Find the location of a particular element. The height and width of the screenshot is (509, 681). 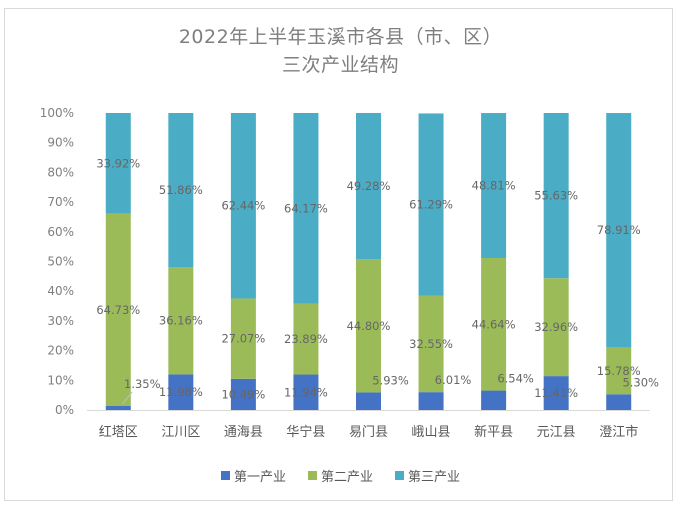

data-label: 36.16% is located at coordinates (181, 321).